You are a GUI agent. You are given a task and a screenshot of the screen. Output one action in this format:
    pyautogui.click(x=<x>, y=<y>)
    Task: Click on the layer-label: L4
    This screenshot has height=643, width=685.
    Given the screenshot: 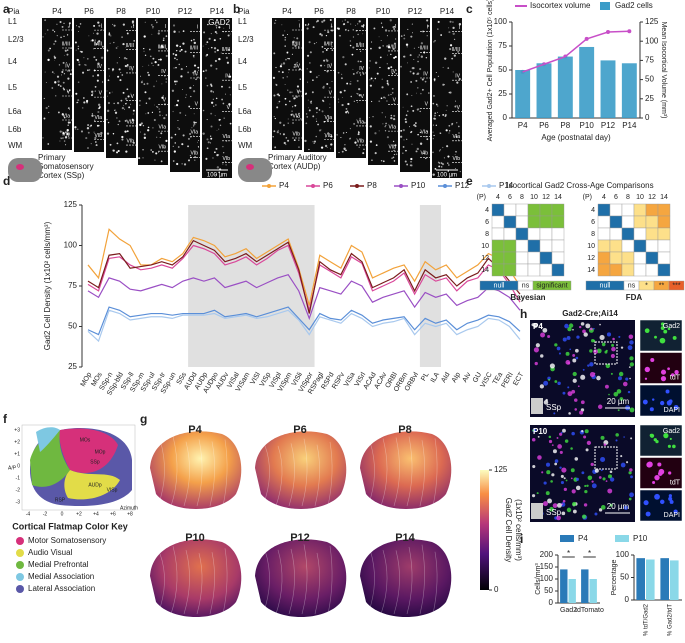 What is the action you would take?
    pyautogui.click(x=242, y=61)
    